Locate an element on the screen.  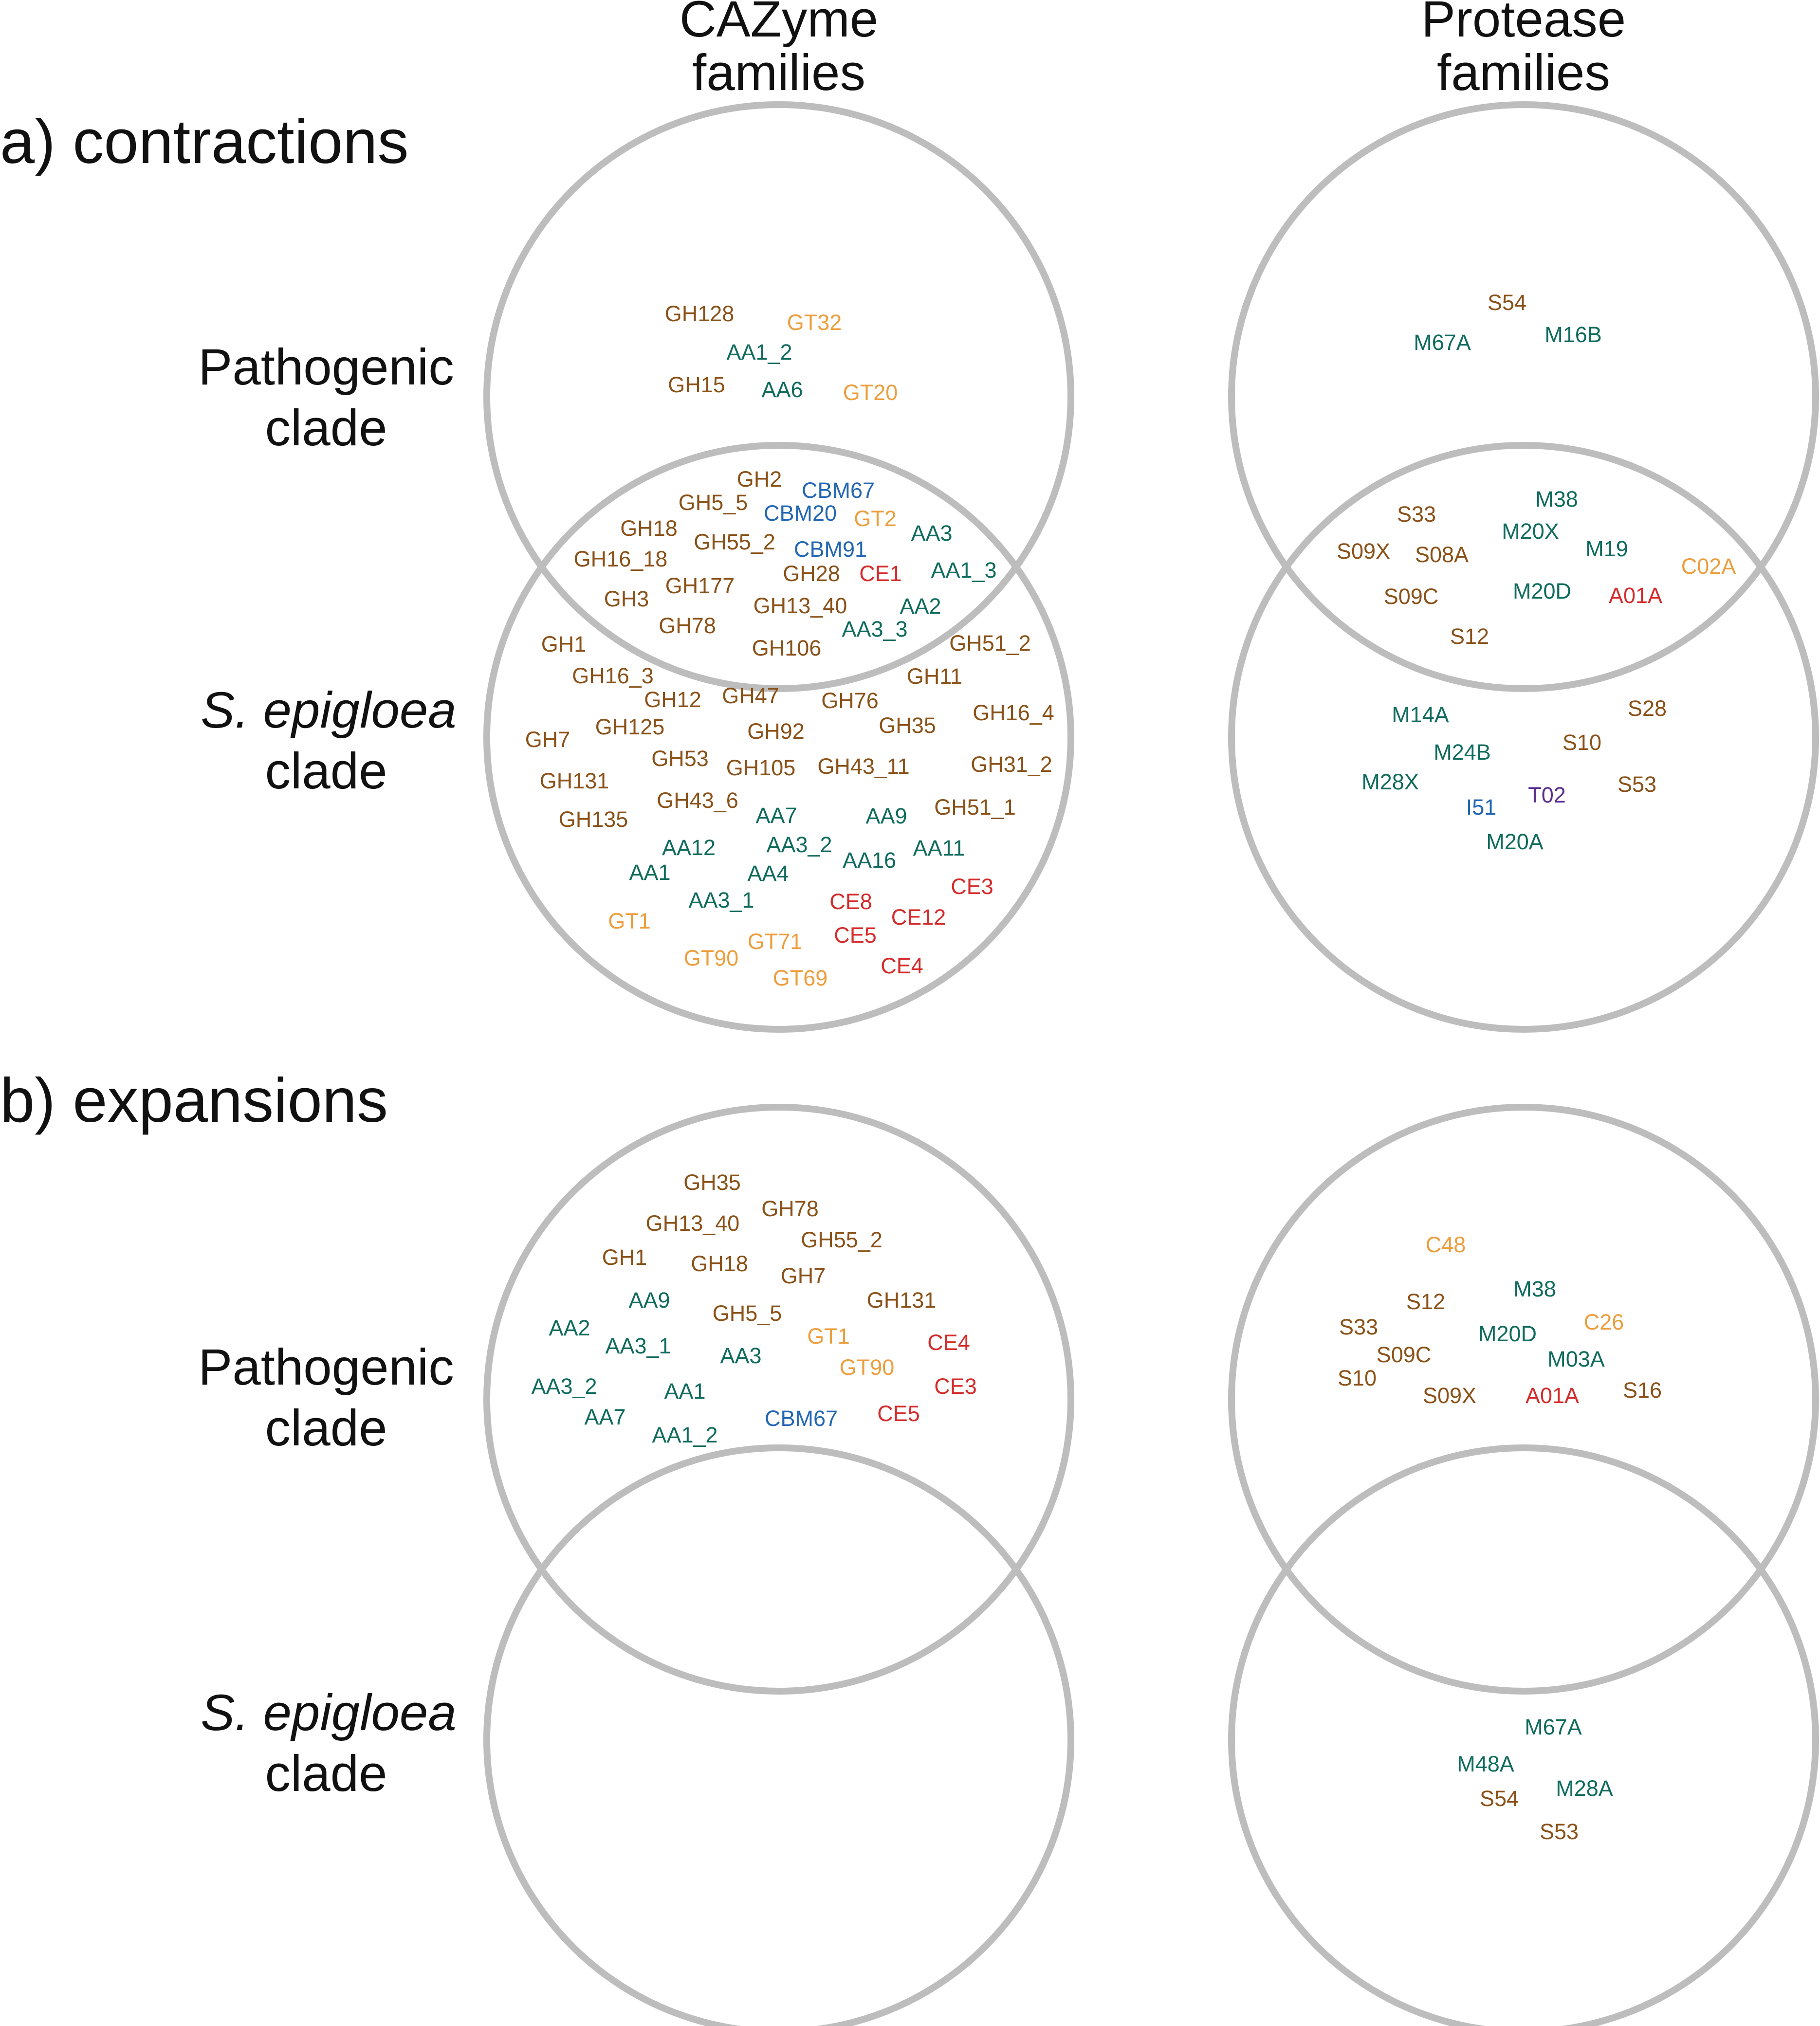
family-label-b-cazyme-gh55-2: GH55_2 is located at coordinates (841, 1239).